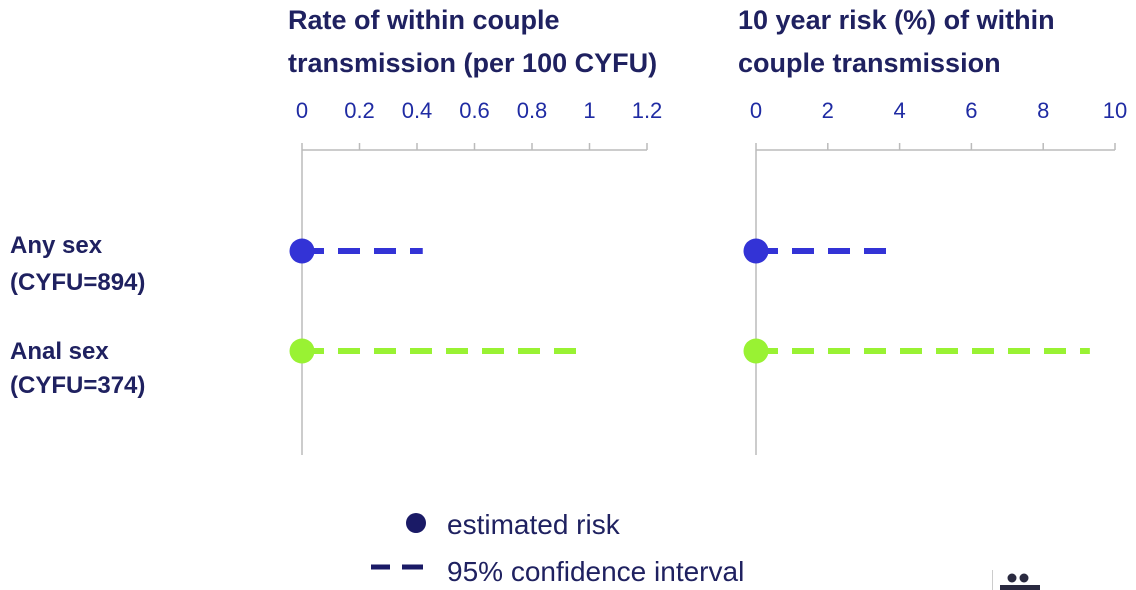  What do you see at coordinates (417, 110) in the screenshot?
I see `panel-1-tick-label: 0.4` at bounding box center [417, 110].